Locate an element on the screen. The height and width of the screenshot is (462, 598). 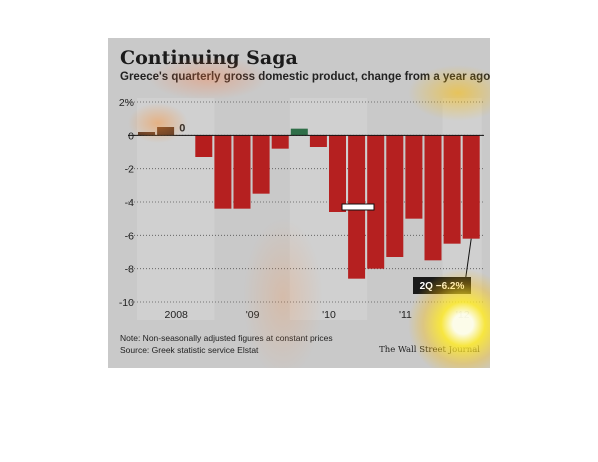
bar-2010-Q3 is located at coordinates (337, 173).